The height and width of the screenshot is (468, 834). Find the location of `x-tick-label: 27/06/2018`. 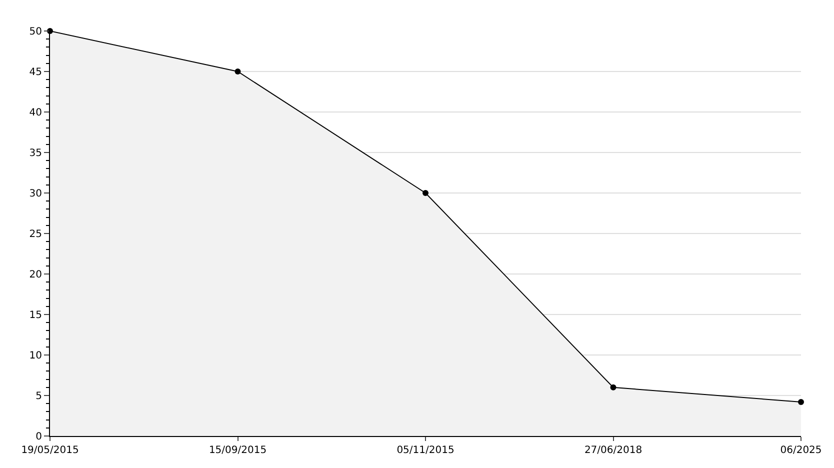

x-tick-label: 27/06/2018 is located at coordinates (613, 450).